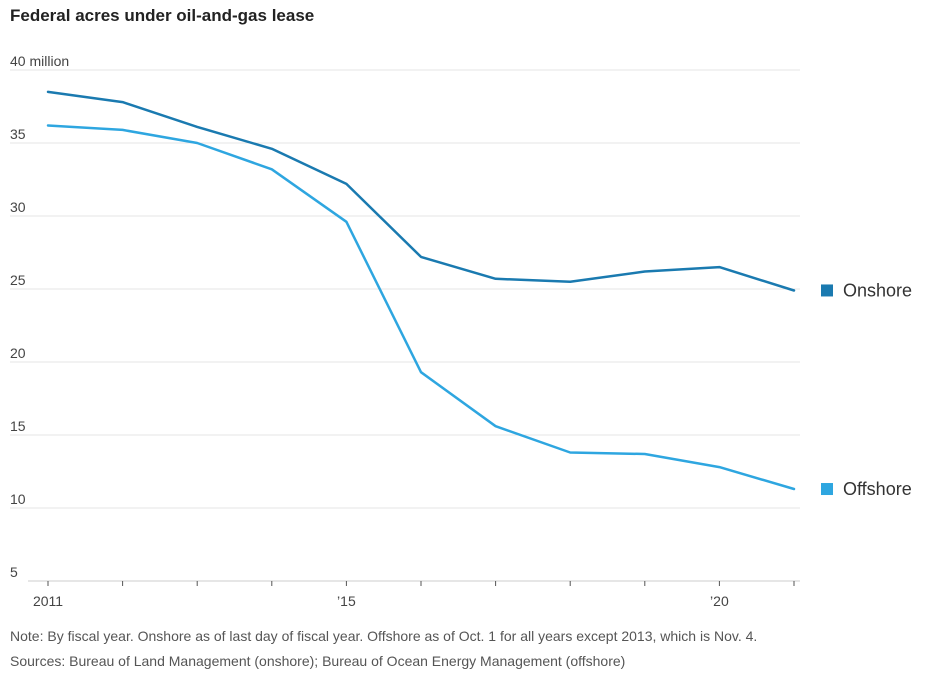  I want to click on chart-title: Federal acres under oil-and-gas lease, so click(162, 15).